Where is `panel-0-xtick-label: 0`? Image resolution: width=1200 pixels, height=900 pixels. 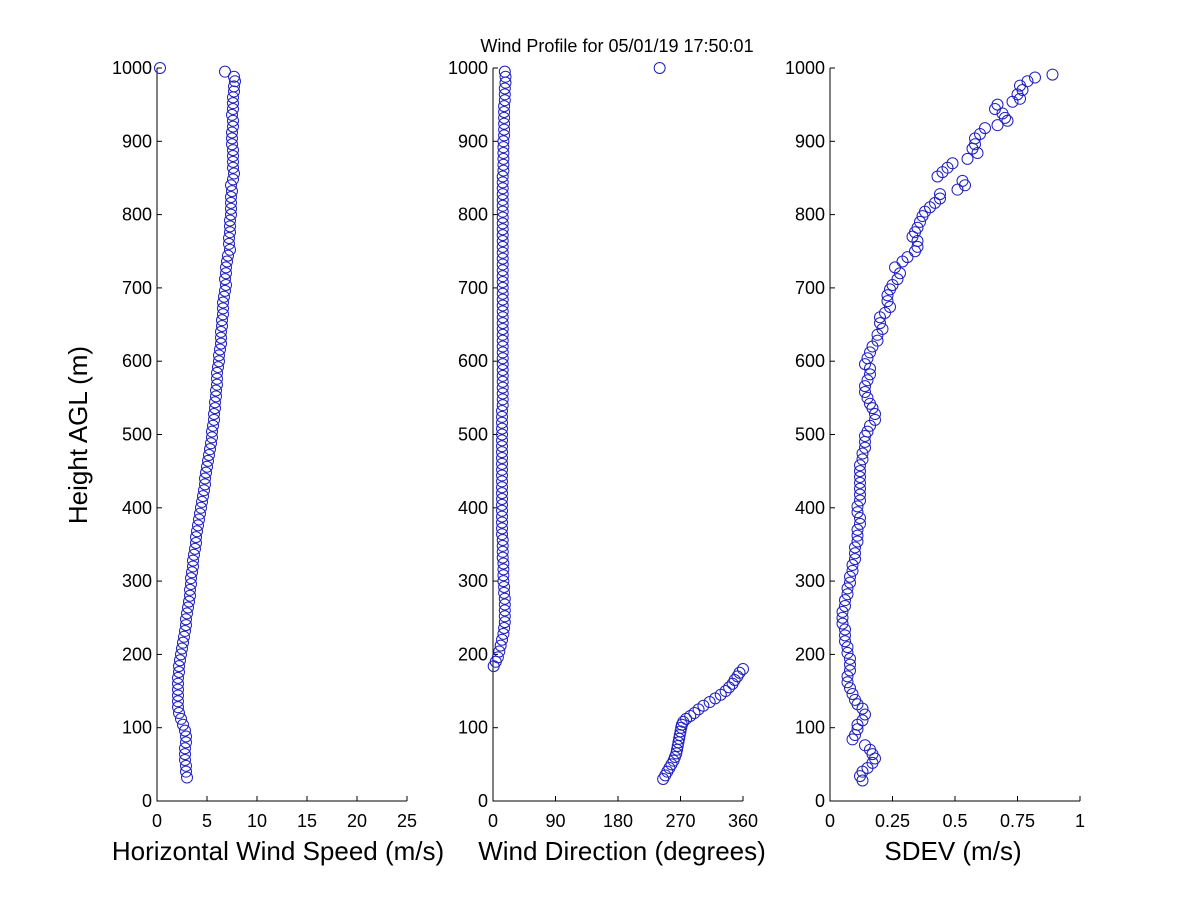 panel-0-xtick-label: 0 is located at coordinates (157, 821).